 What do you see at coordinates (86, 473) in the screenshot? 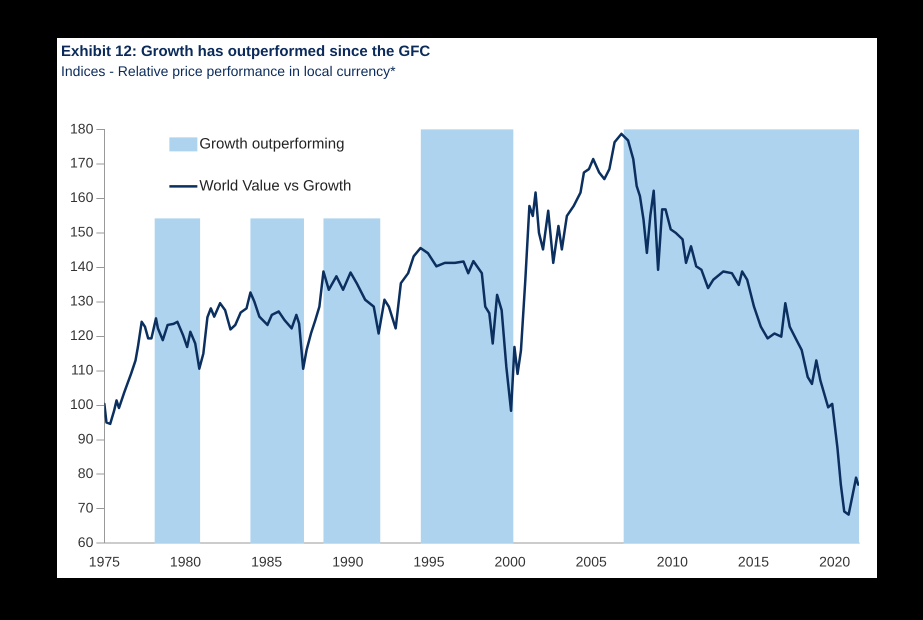
I see `y-tick-label: 80` at bounding box center [86, 473].